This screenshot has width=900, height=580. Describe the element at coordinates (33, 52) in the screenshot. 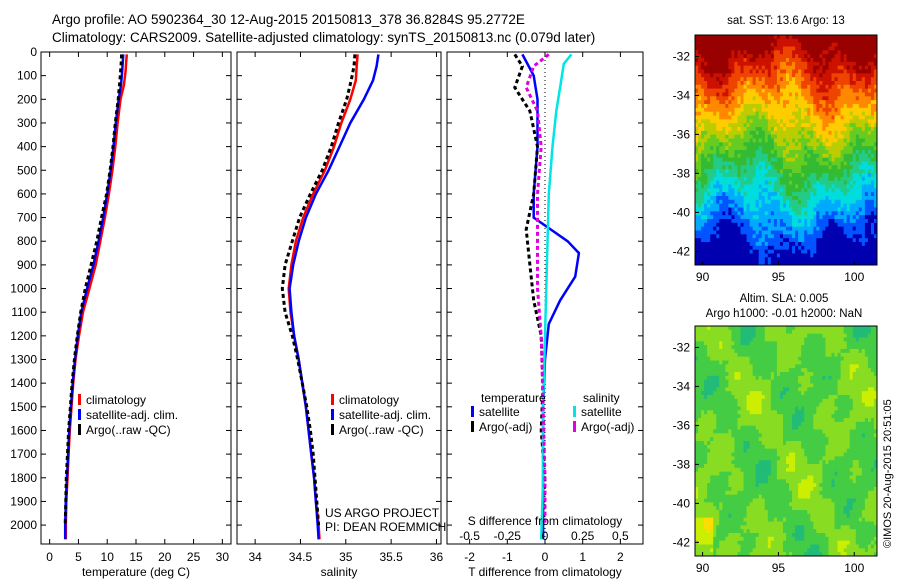

I see `y-tick-label: 0` at that location.